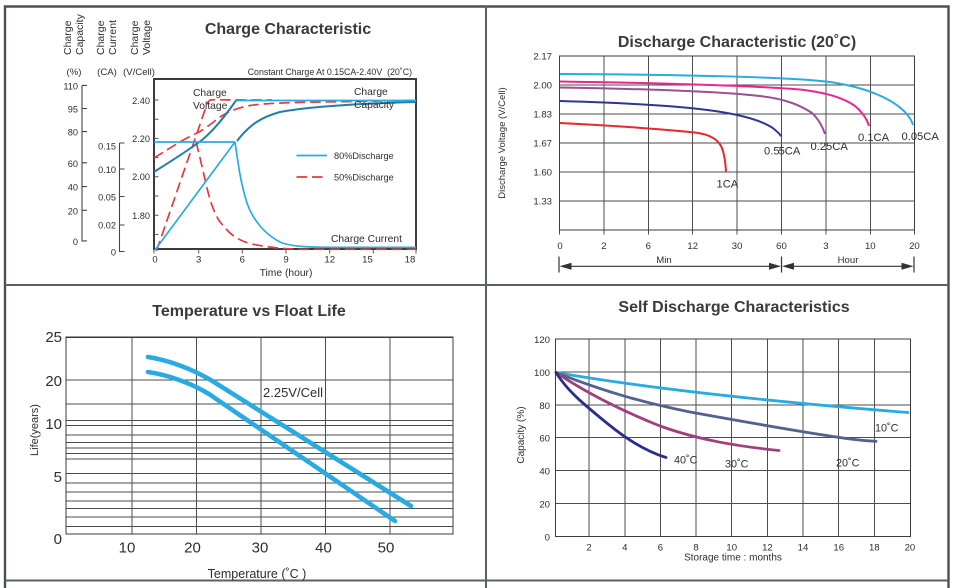 This screenshot has width=955, height=588. I want to click on svg-text: 0.05CA, so click(921, 137).